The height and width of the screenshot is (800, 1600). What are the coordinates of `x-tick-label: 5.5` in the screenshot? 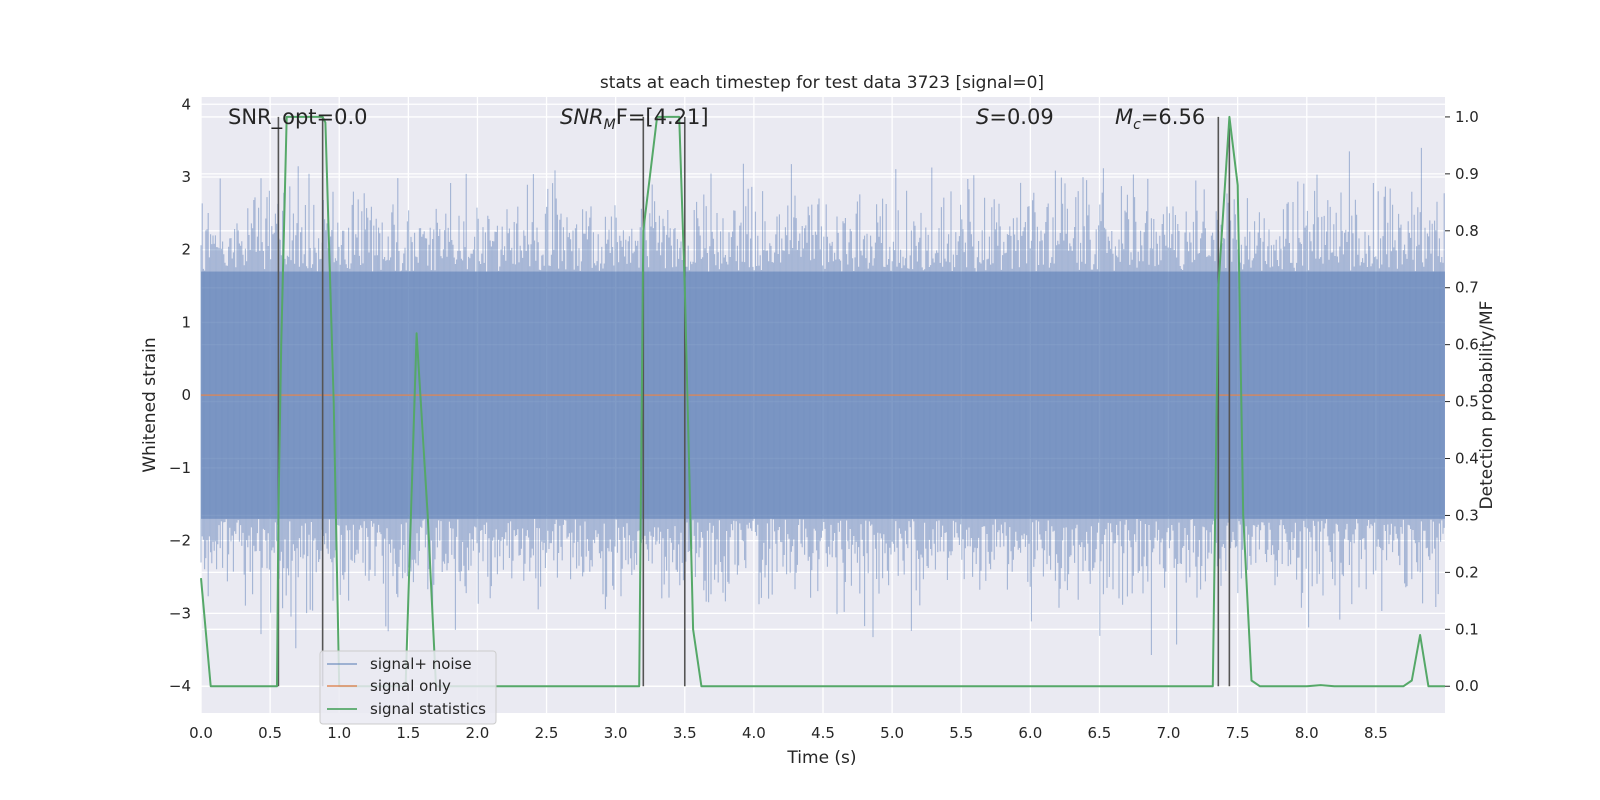 It's located at (961, 733).